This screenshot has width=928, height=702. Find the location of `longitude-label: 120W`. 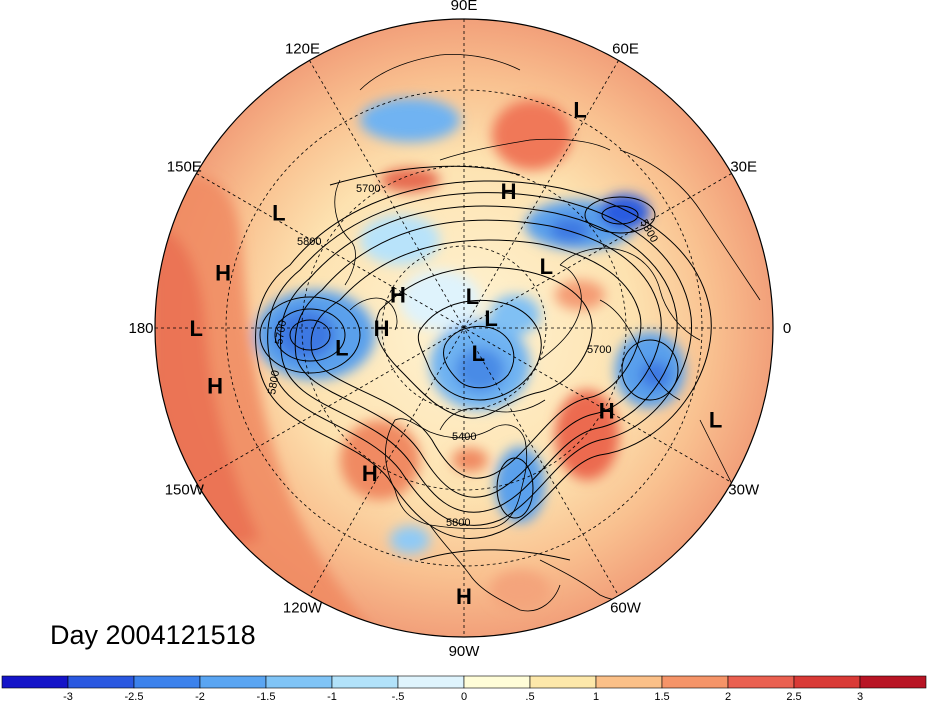

longitude-label: 120W is located at coordinates (303, 608).